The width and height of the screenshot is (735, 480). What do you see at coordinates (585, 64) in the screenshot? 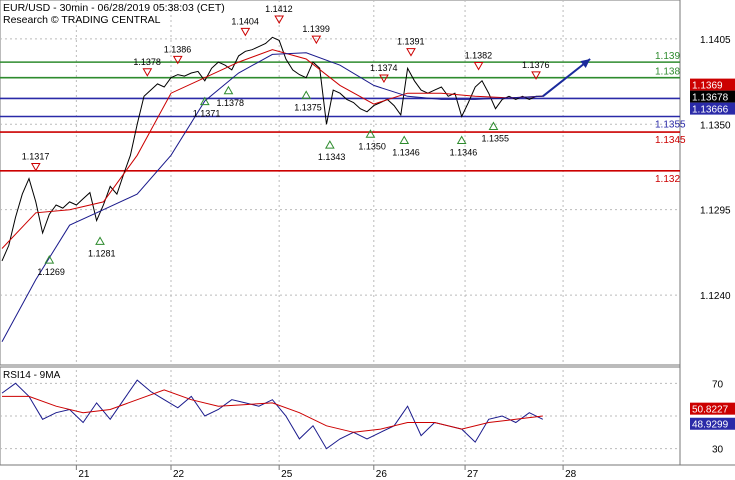
I see `projection-arrow-head` at bounding box center [585, 64].